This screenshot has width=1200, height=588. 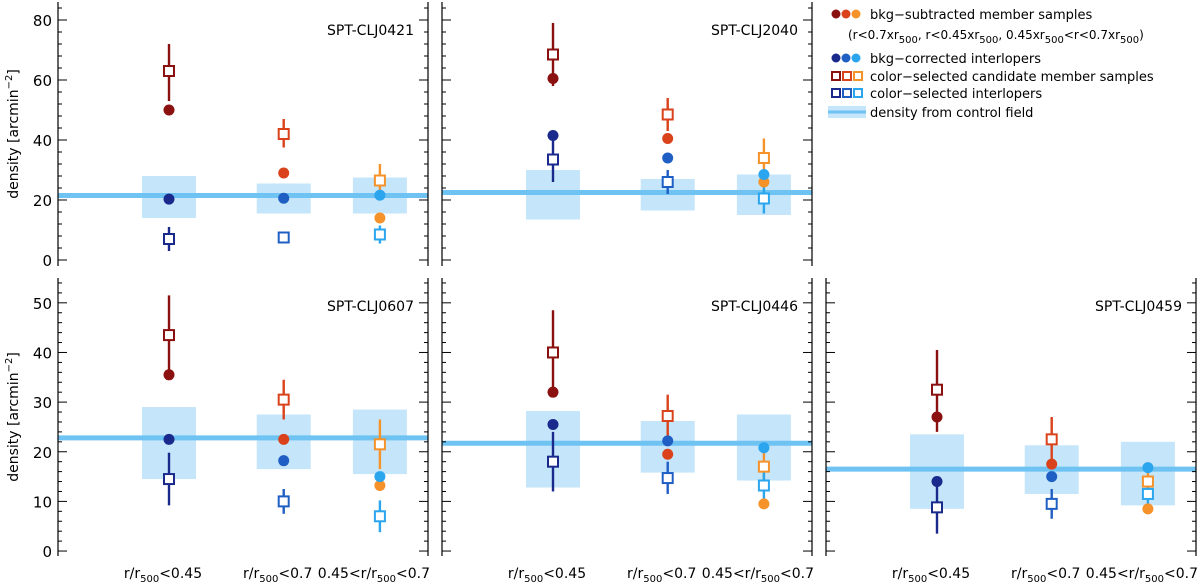 What do you see at coordinates (13, 417) in the screenshot?
I see `y-axis-label: density [arcmin−2]` at bounding box center [13, 417].